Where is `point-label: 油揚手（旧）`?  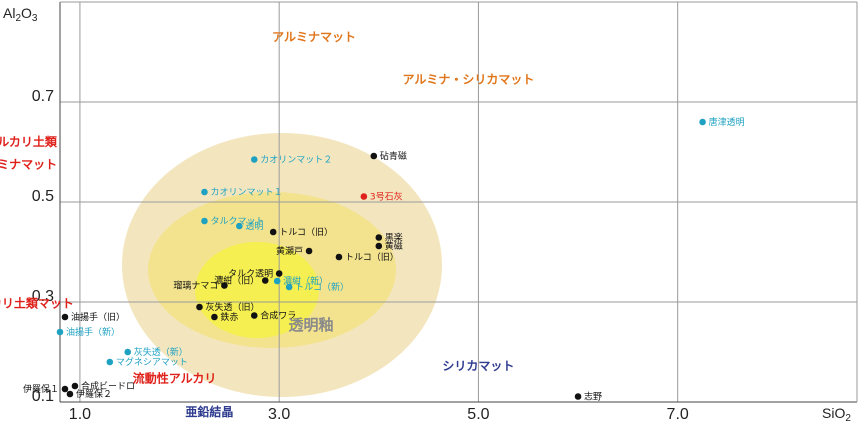 point-label: 油揚手（旧） is located at coordinates (98, 317).